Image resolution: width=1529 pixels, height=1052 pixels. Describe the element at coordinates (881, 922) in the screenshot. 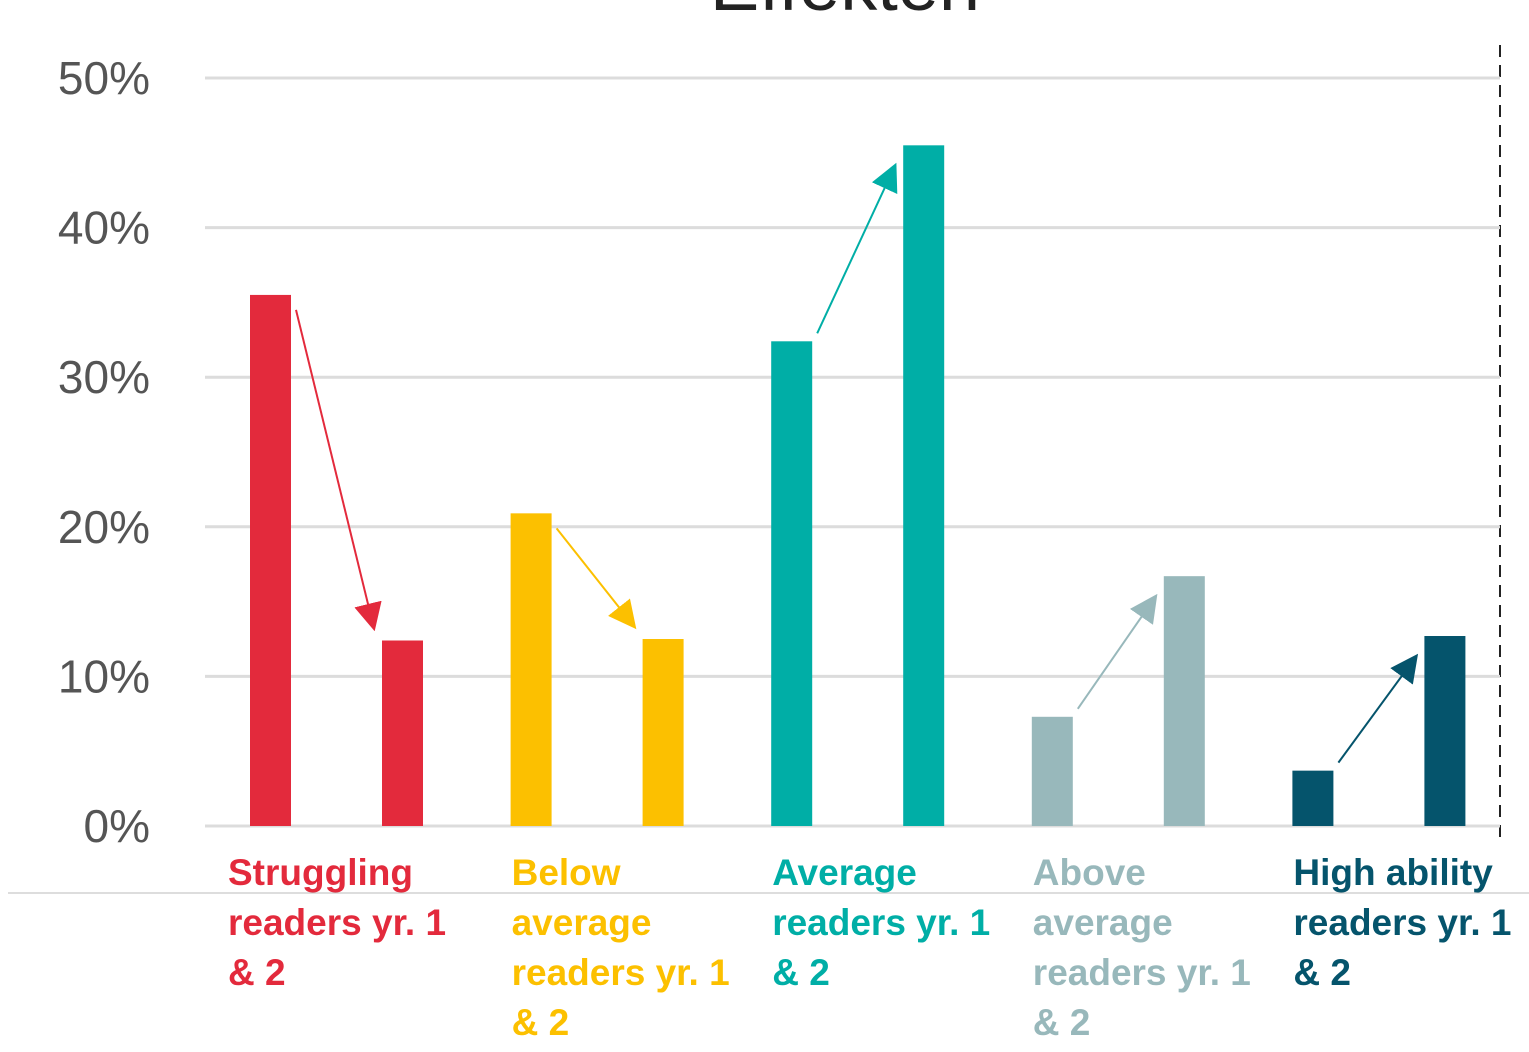

I see `category-label: Average readers yr. 1 & 2` at that location.